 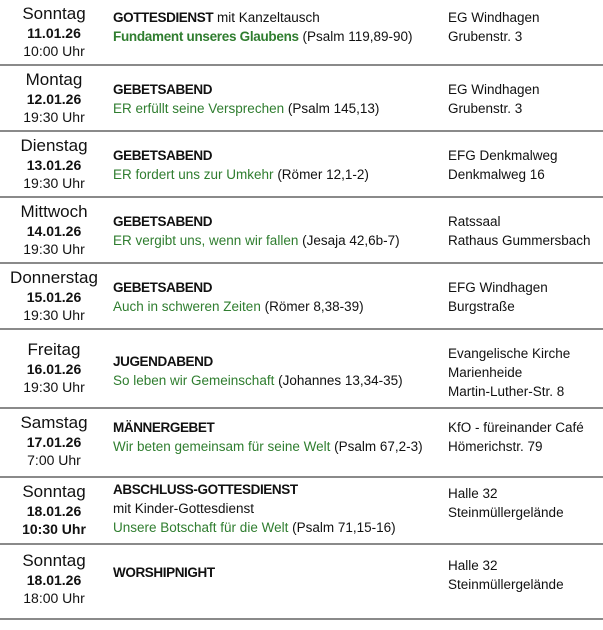 I want to click on event-weekday: Mittwoch, so click(x=54, y=211).